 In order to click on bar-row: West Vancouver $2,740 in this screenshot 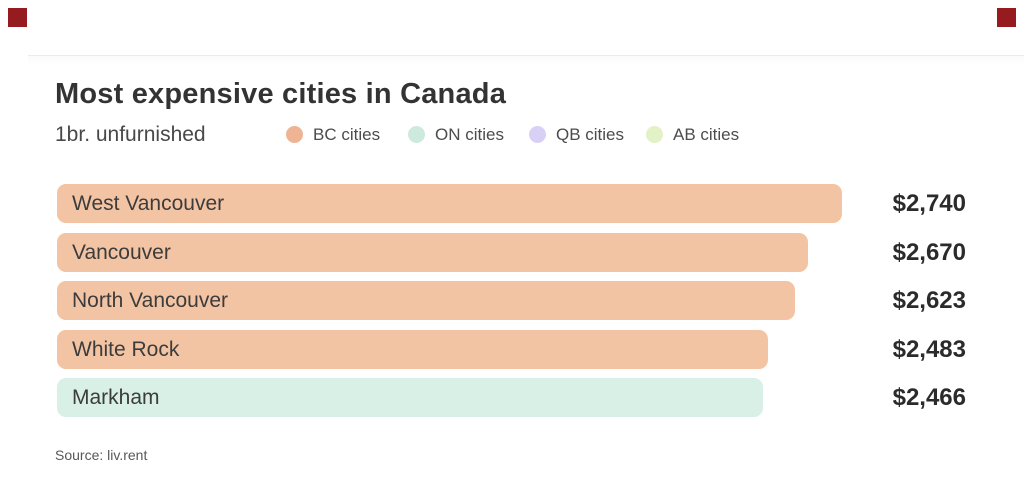, I will do `click(511, 203)`.